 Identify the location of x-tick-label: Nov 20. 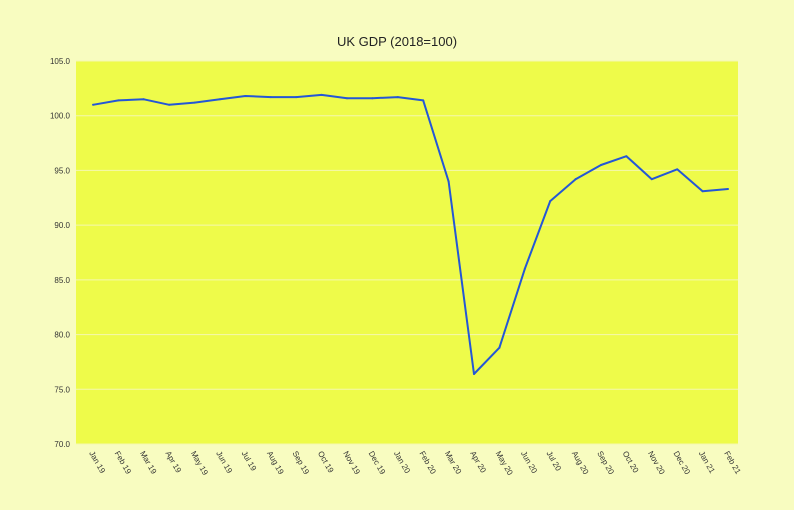
(656, 463).